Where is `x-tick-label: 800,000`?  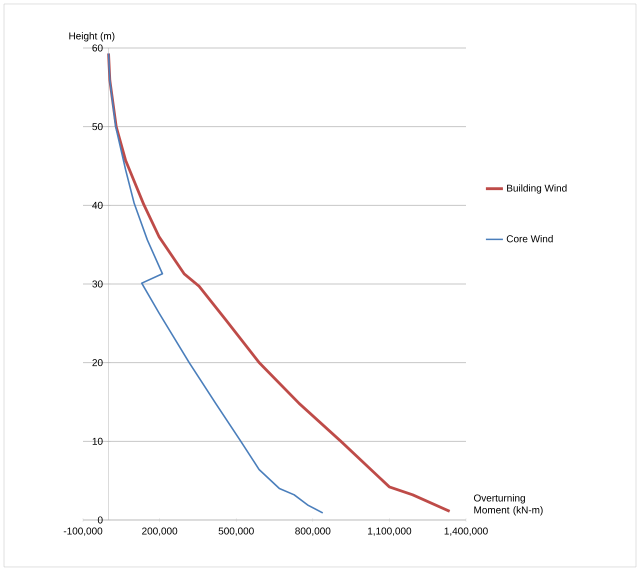
x-tick-label: 800,000 is located at coordinates (312, 532).